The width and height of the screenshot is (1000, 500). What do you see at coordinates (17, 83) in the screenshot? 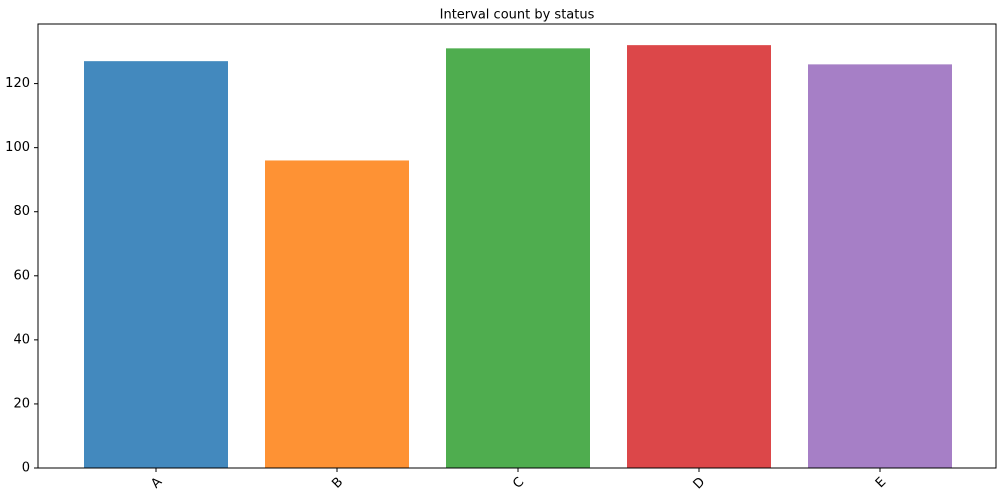
I see `y-tick-label: 120` at bounding box center [17, 83].